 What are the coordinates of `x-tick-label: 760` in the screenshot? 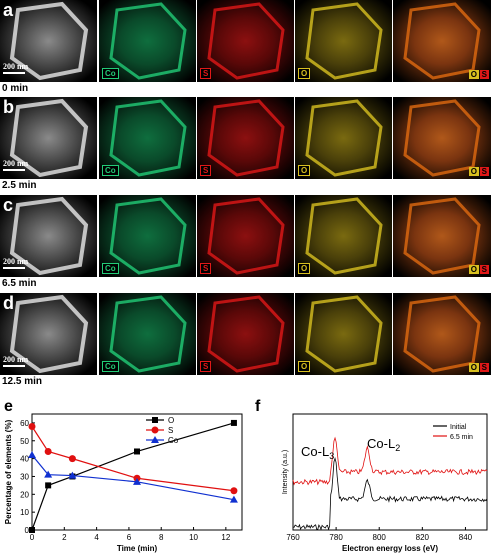 It's located at (293, 537).